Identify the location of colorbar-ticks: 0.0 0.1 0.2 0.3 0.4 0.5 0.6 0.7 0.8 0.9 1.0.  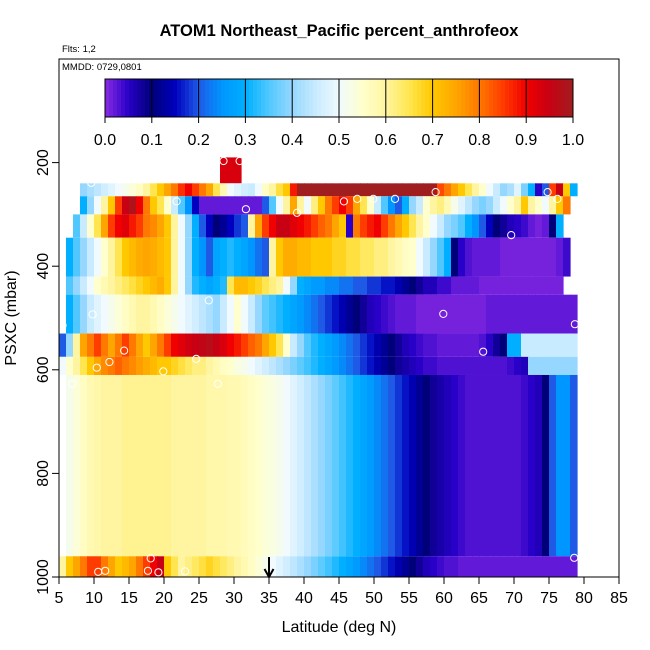
(339, 114).